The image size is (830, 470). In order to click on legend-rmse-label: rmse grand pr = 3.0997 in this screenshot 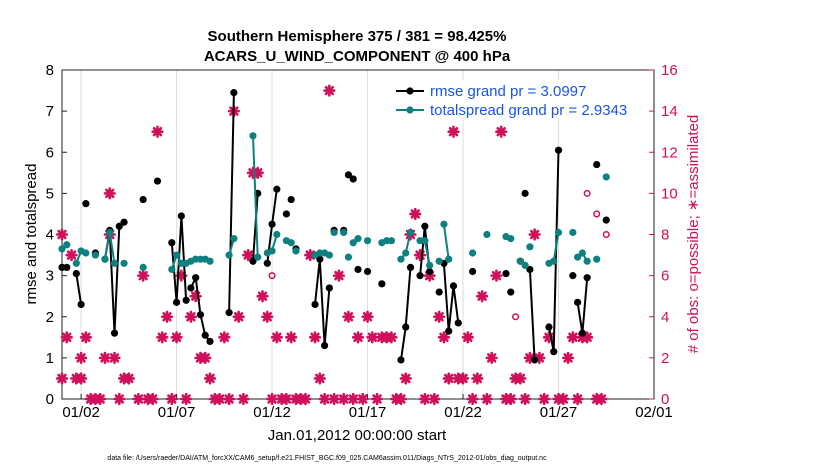, I will do `click(508, 91)`.